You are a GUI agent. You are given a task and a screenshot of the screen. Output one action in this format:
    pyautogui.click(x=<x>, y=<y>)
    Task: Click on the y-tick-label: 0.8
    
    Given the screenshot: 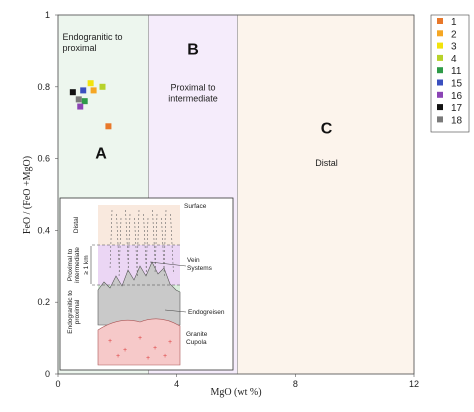 What is the action you would take?
    pyautogui.click(x=43, y=87)
    